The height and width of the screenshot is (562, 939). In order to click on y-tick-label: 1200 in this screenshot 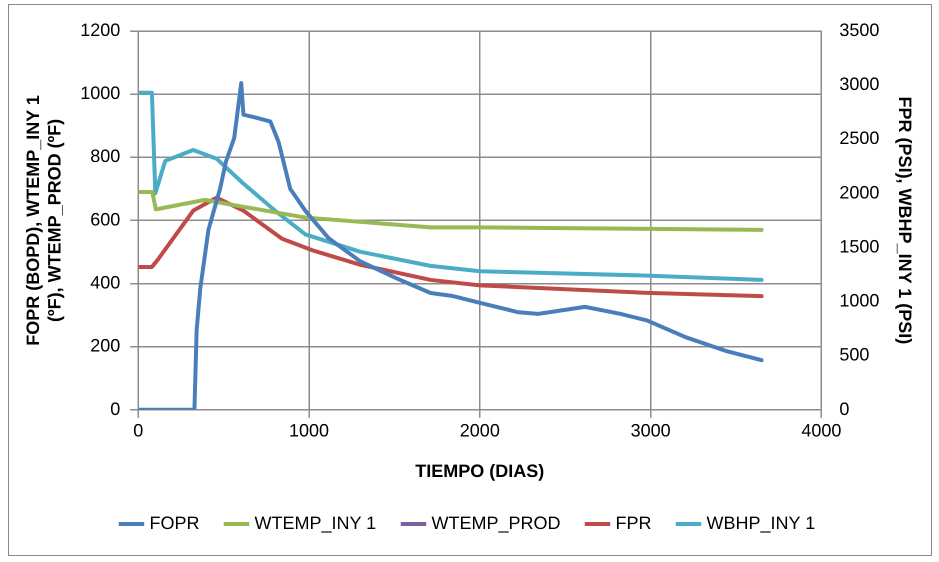, I will do `click(100, 30)`.